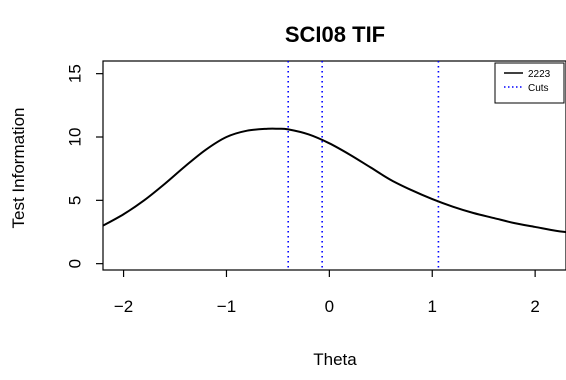 This screenshot has width=566, height=380. Describe the element at coordinates (327, 293) in the screenshot. I see `x-axis: −2 −1 0 1 2` at that location.